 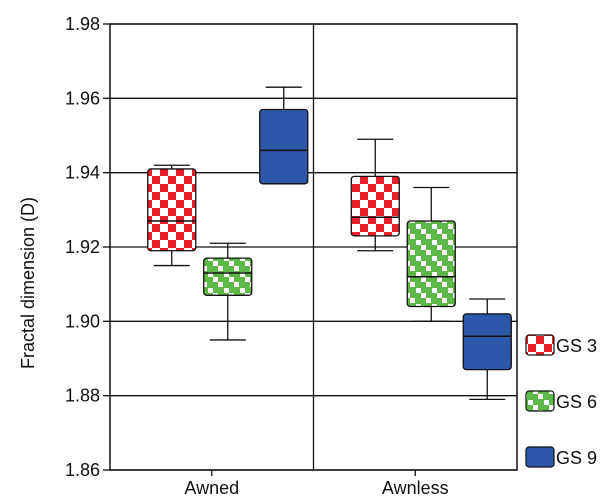 What do you see at coordinates (82, 321) in the screenshot?
I see `y-tick-label-2: 1.90` at bounding box center [82, 321].